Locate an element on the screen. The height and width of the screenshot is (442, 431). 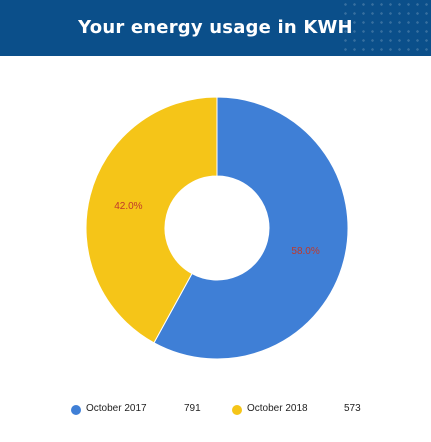
legend-label-october-2017: October 2017 is located at coordinates (116, 408).